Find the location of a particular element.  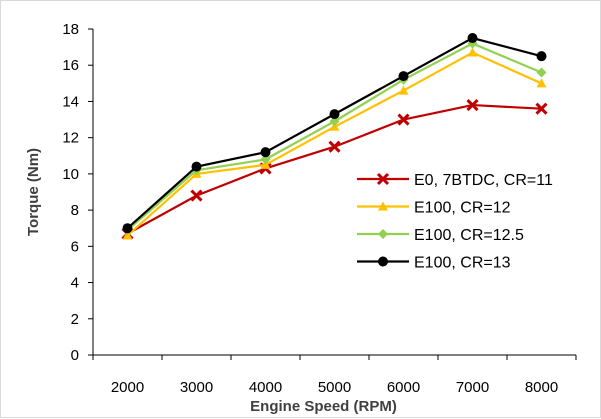

y-axis-title: Torque (Nm) is located at coordinates (33, 192).